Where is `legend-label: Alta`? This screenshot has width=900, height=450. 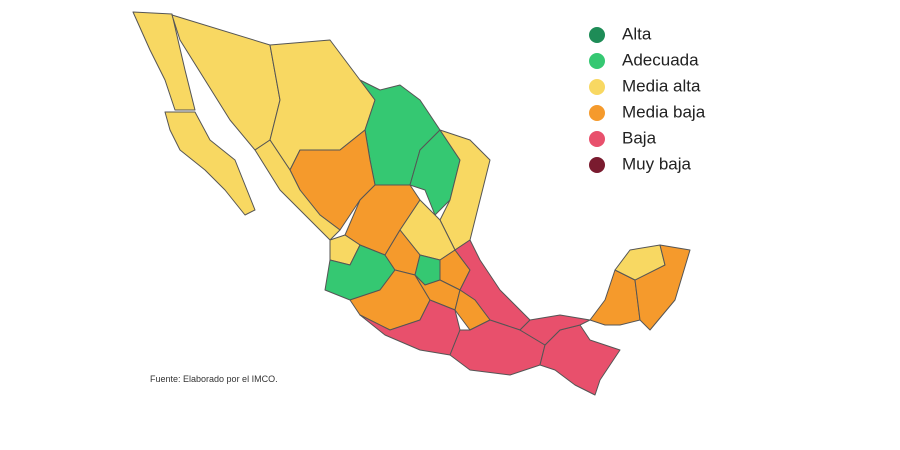
legend-label: Alta is located at coordinates (637, 33).